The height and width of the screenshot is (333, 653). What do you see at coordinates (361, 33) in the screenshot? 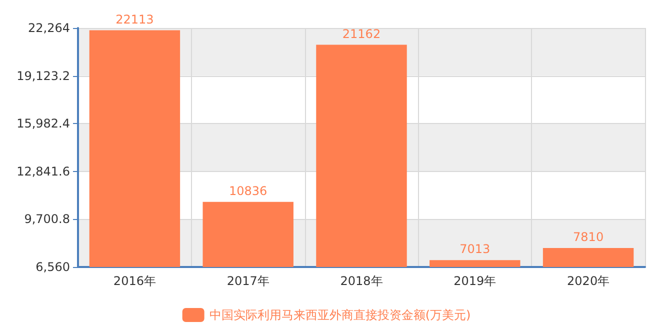
I see `data-label: 21162` at bounding box center [361, 33].